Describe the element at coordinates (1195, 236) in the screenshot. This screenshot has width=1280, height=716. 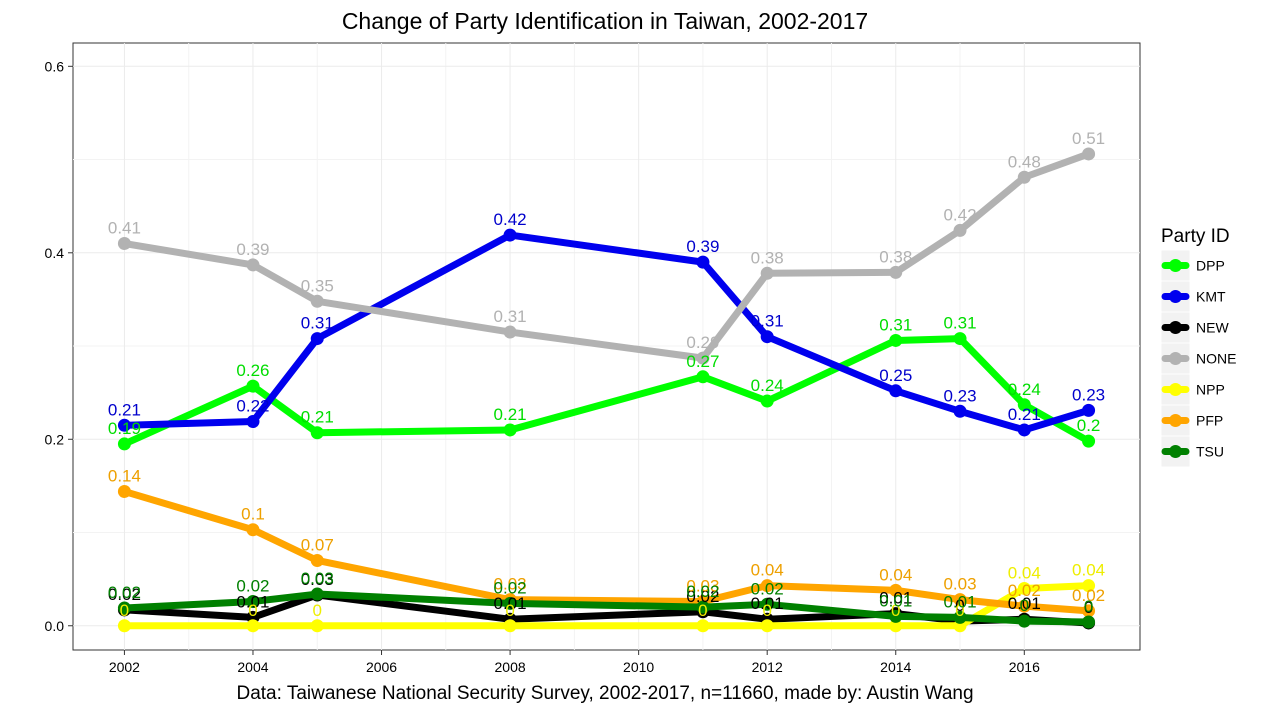
I see `legend-title: Party ID` at that location.